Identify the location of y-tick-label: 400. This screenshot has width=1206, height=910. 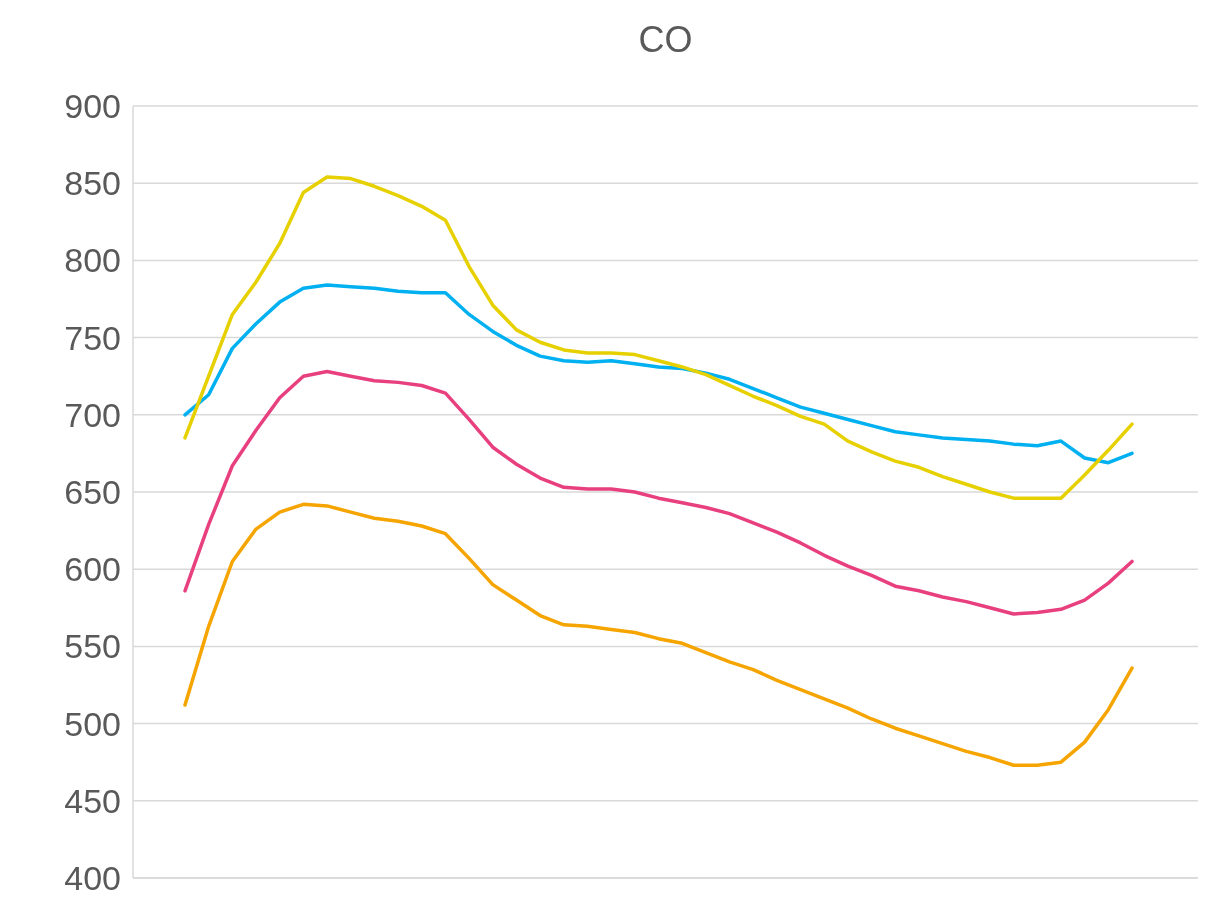
(92, 877).